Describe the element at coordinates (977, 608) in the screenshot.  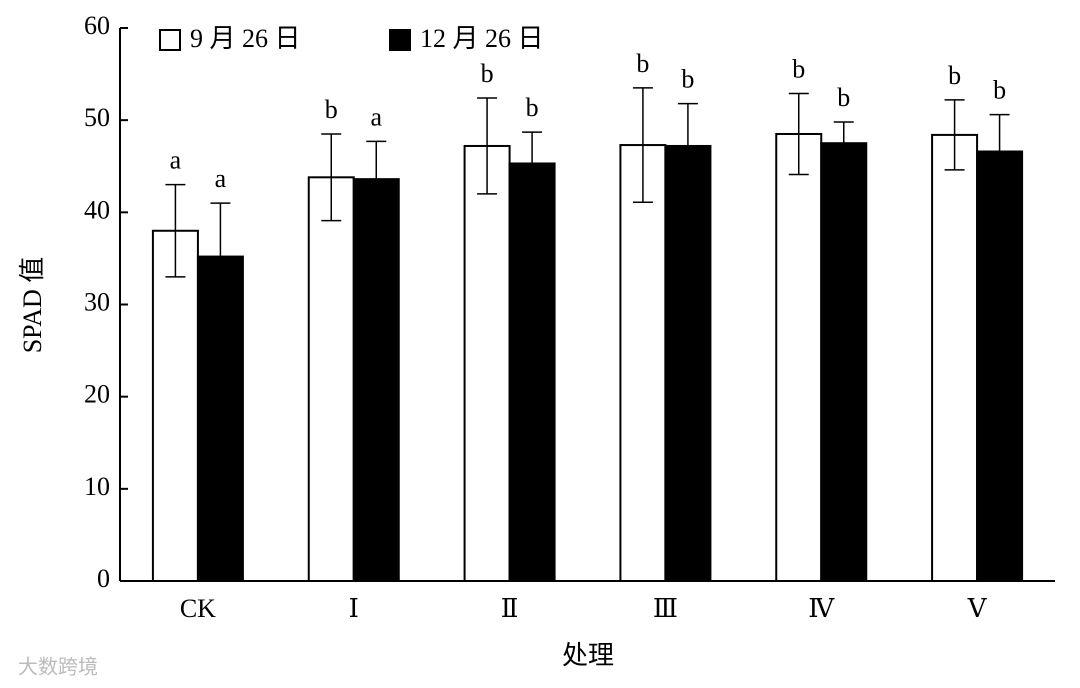
I see `x-tick-label: Ⅴ` at that location.